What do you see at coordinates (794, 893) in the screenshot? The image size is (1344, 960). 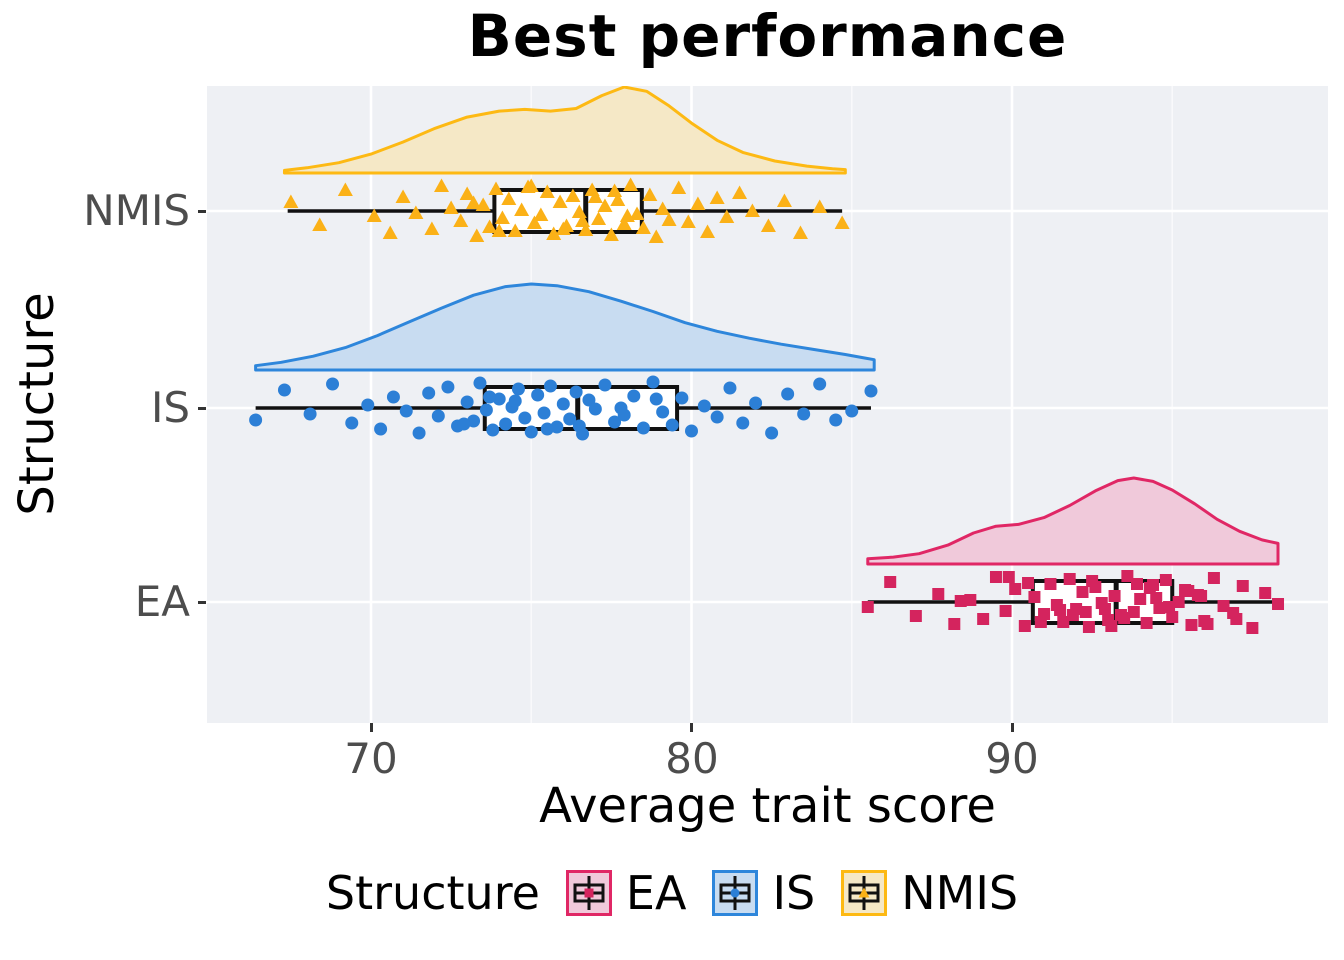 I see `legend-label-is: IS` at bounding box center [794, 893].